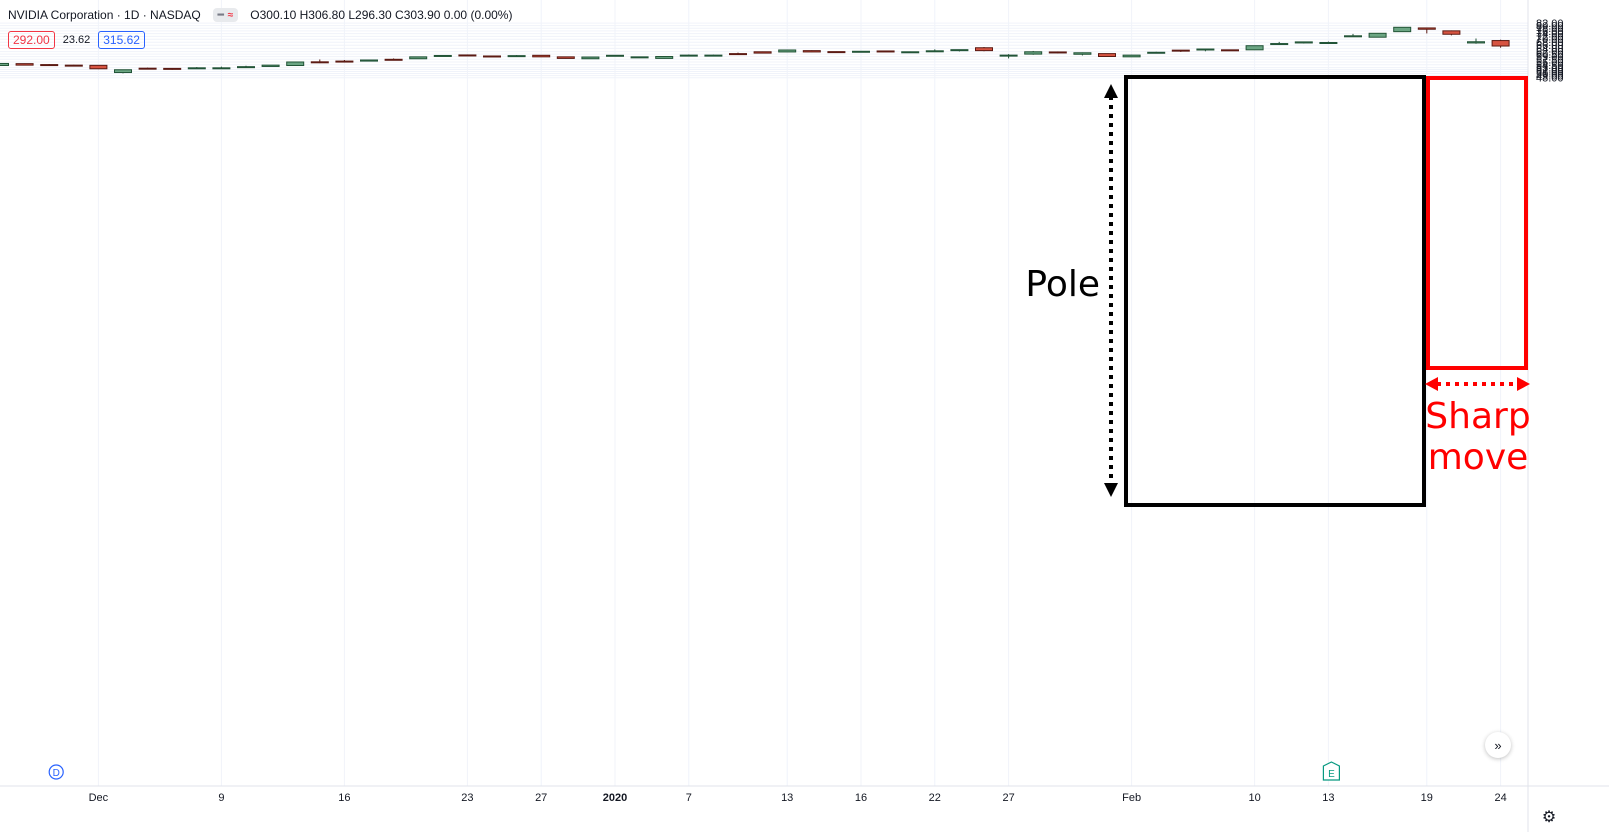  What do you see at coordinates (104, 15) in the screenshot?
I see `symbol-title: NVIDIA Corporation · 1D · NASDAQ` at bounding box center [104, 15].